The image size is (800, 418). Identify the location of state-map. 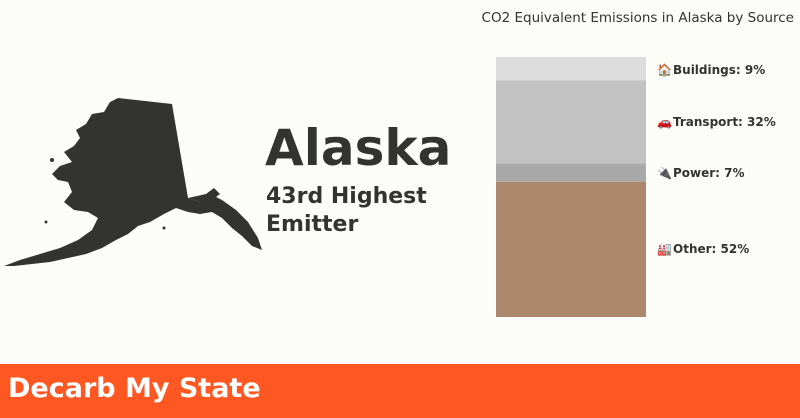
(135, 180).